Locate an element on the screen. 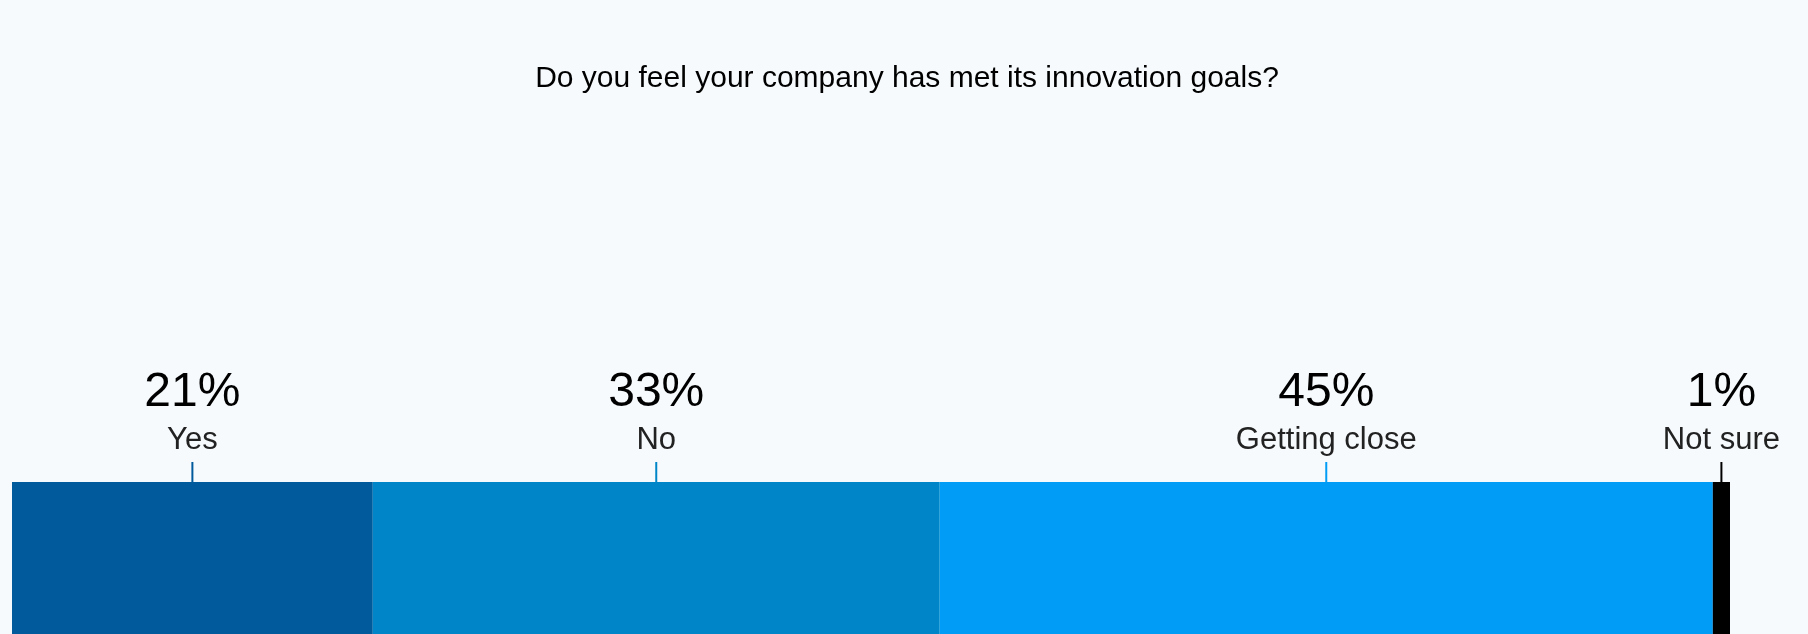 The height and width of the screenshot is (634, 1808). data-label: 1% is located at coordinates (1721, 389).